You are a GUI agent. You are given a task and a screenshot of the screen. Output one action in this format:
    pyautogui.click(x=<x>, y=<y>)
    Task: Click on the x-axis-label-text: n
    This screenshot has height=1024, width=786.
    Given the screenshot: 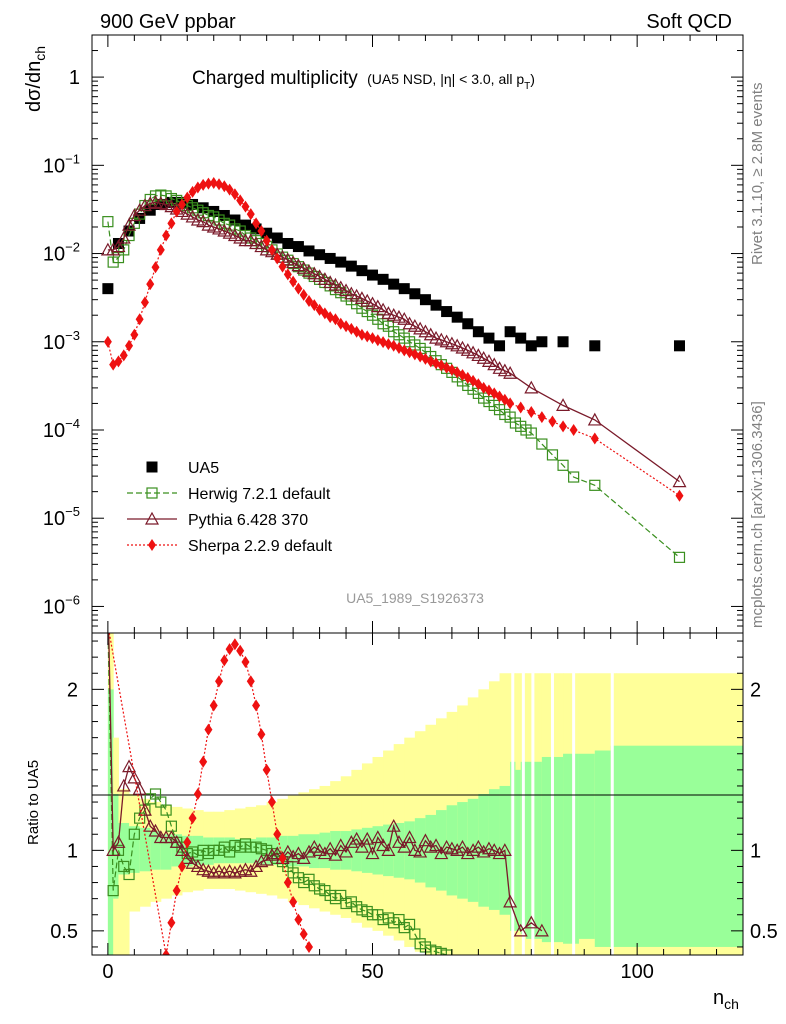 What is the action you would take?
    pyautogui.click(x=718, y=998)
    